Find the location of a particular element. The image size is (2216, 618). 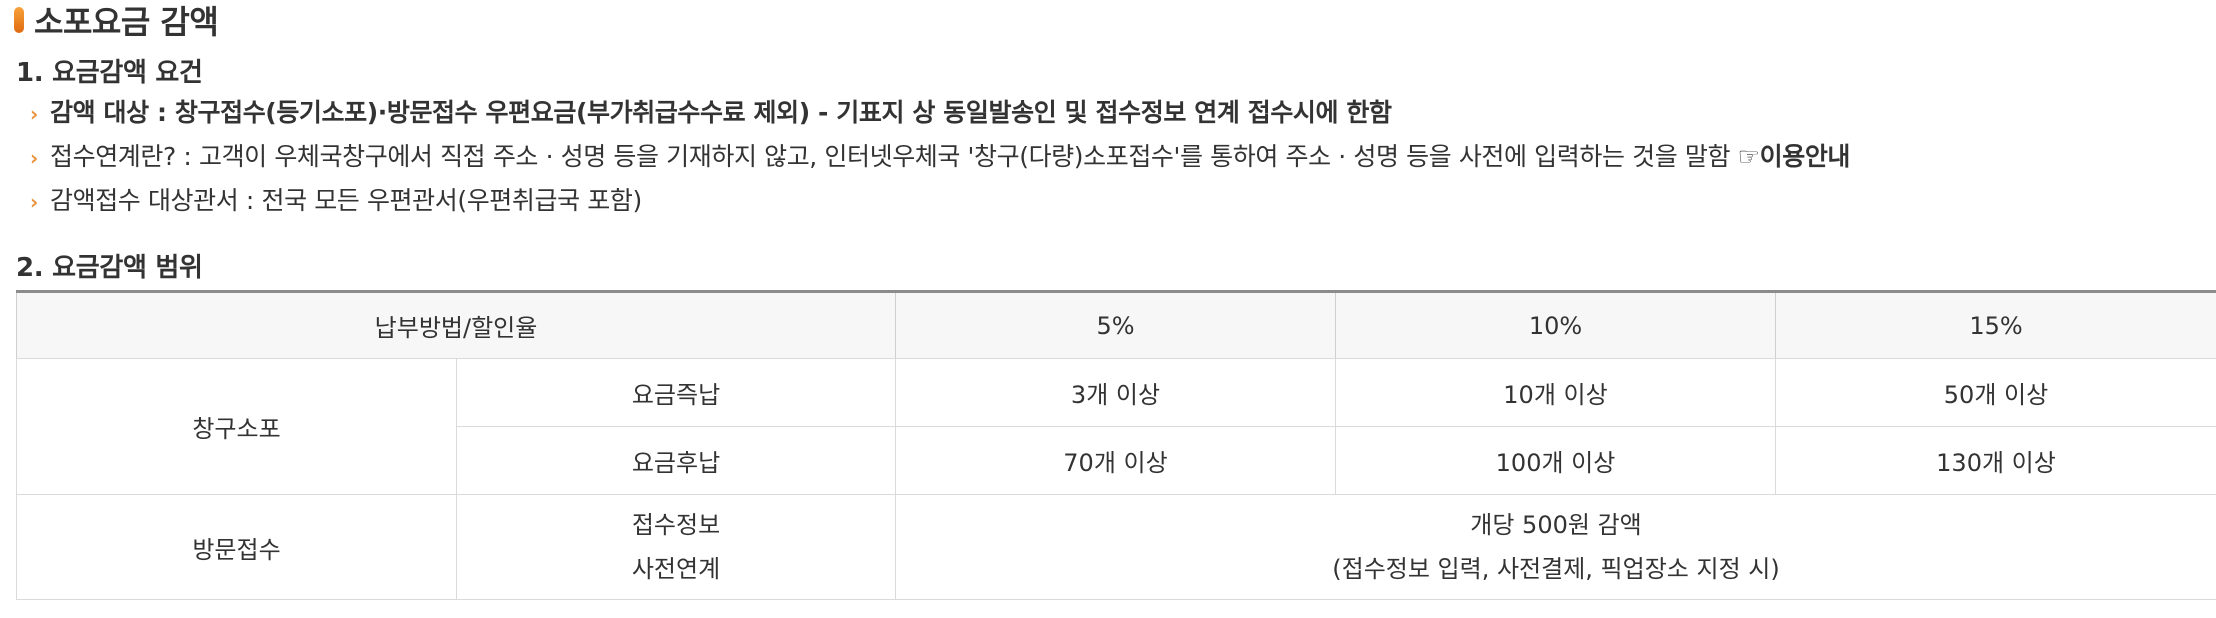

page-title-row: 소포요금 감액 is located at coordinates (116, 20).